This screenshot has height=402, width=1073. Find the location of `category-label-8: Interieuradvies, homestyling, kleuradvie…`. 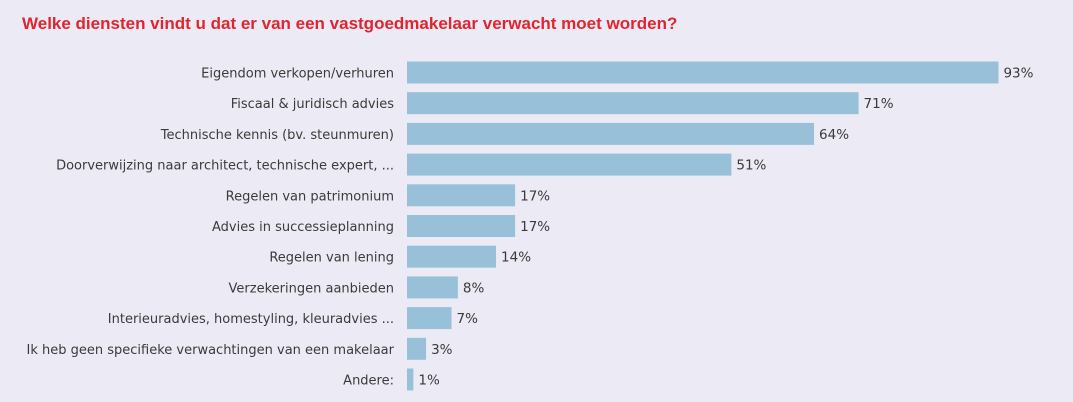

category-label-8: Interieuradvies, homestyling, kleuradvie… is located at coordinates (251, 319).